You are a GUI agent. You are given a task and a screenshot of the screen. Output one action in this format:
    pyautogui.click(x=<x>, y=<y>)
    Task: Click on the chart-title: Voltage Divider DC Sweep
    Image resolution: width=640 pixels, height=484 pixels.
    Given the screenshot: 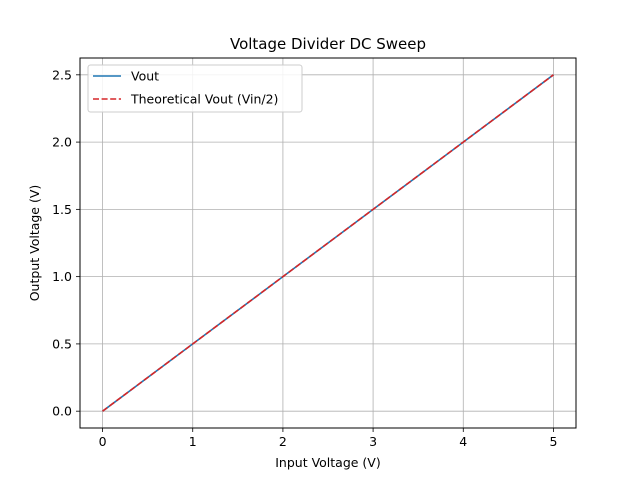 What is the action you would take?
    pyautogui.click(x=328, y=44)
    